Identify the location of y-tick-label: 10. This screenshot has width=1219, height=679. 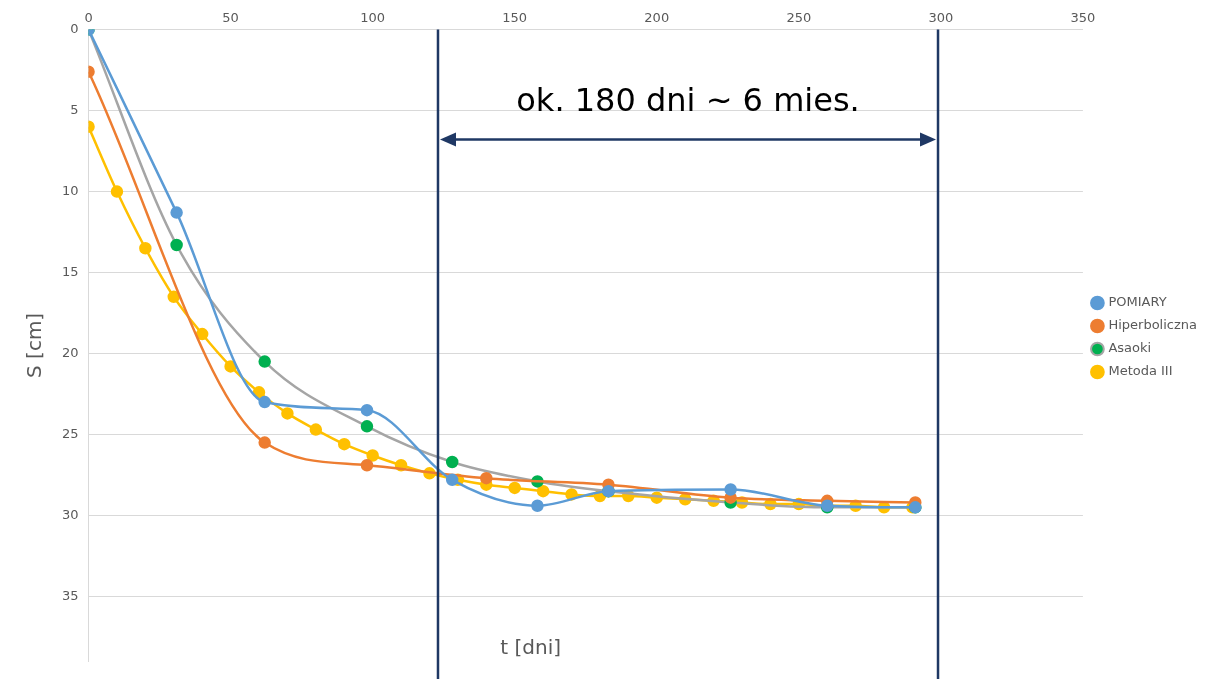
(70, 190).